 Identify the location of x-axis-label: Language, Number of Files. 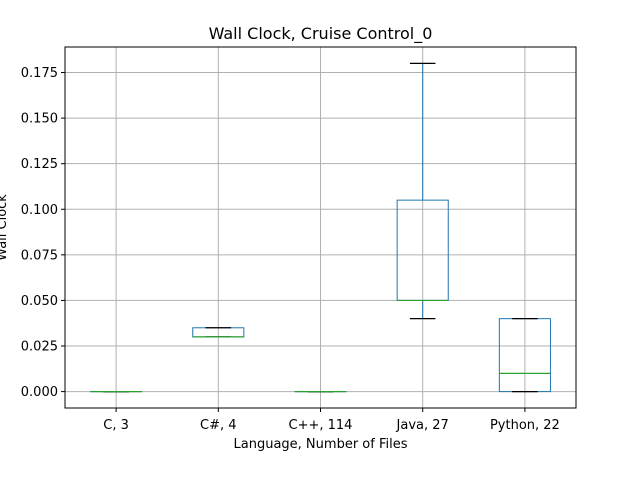
(321, 444).